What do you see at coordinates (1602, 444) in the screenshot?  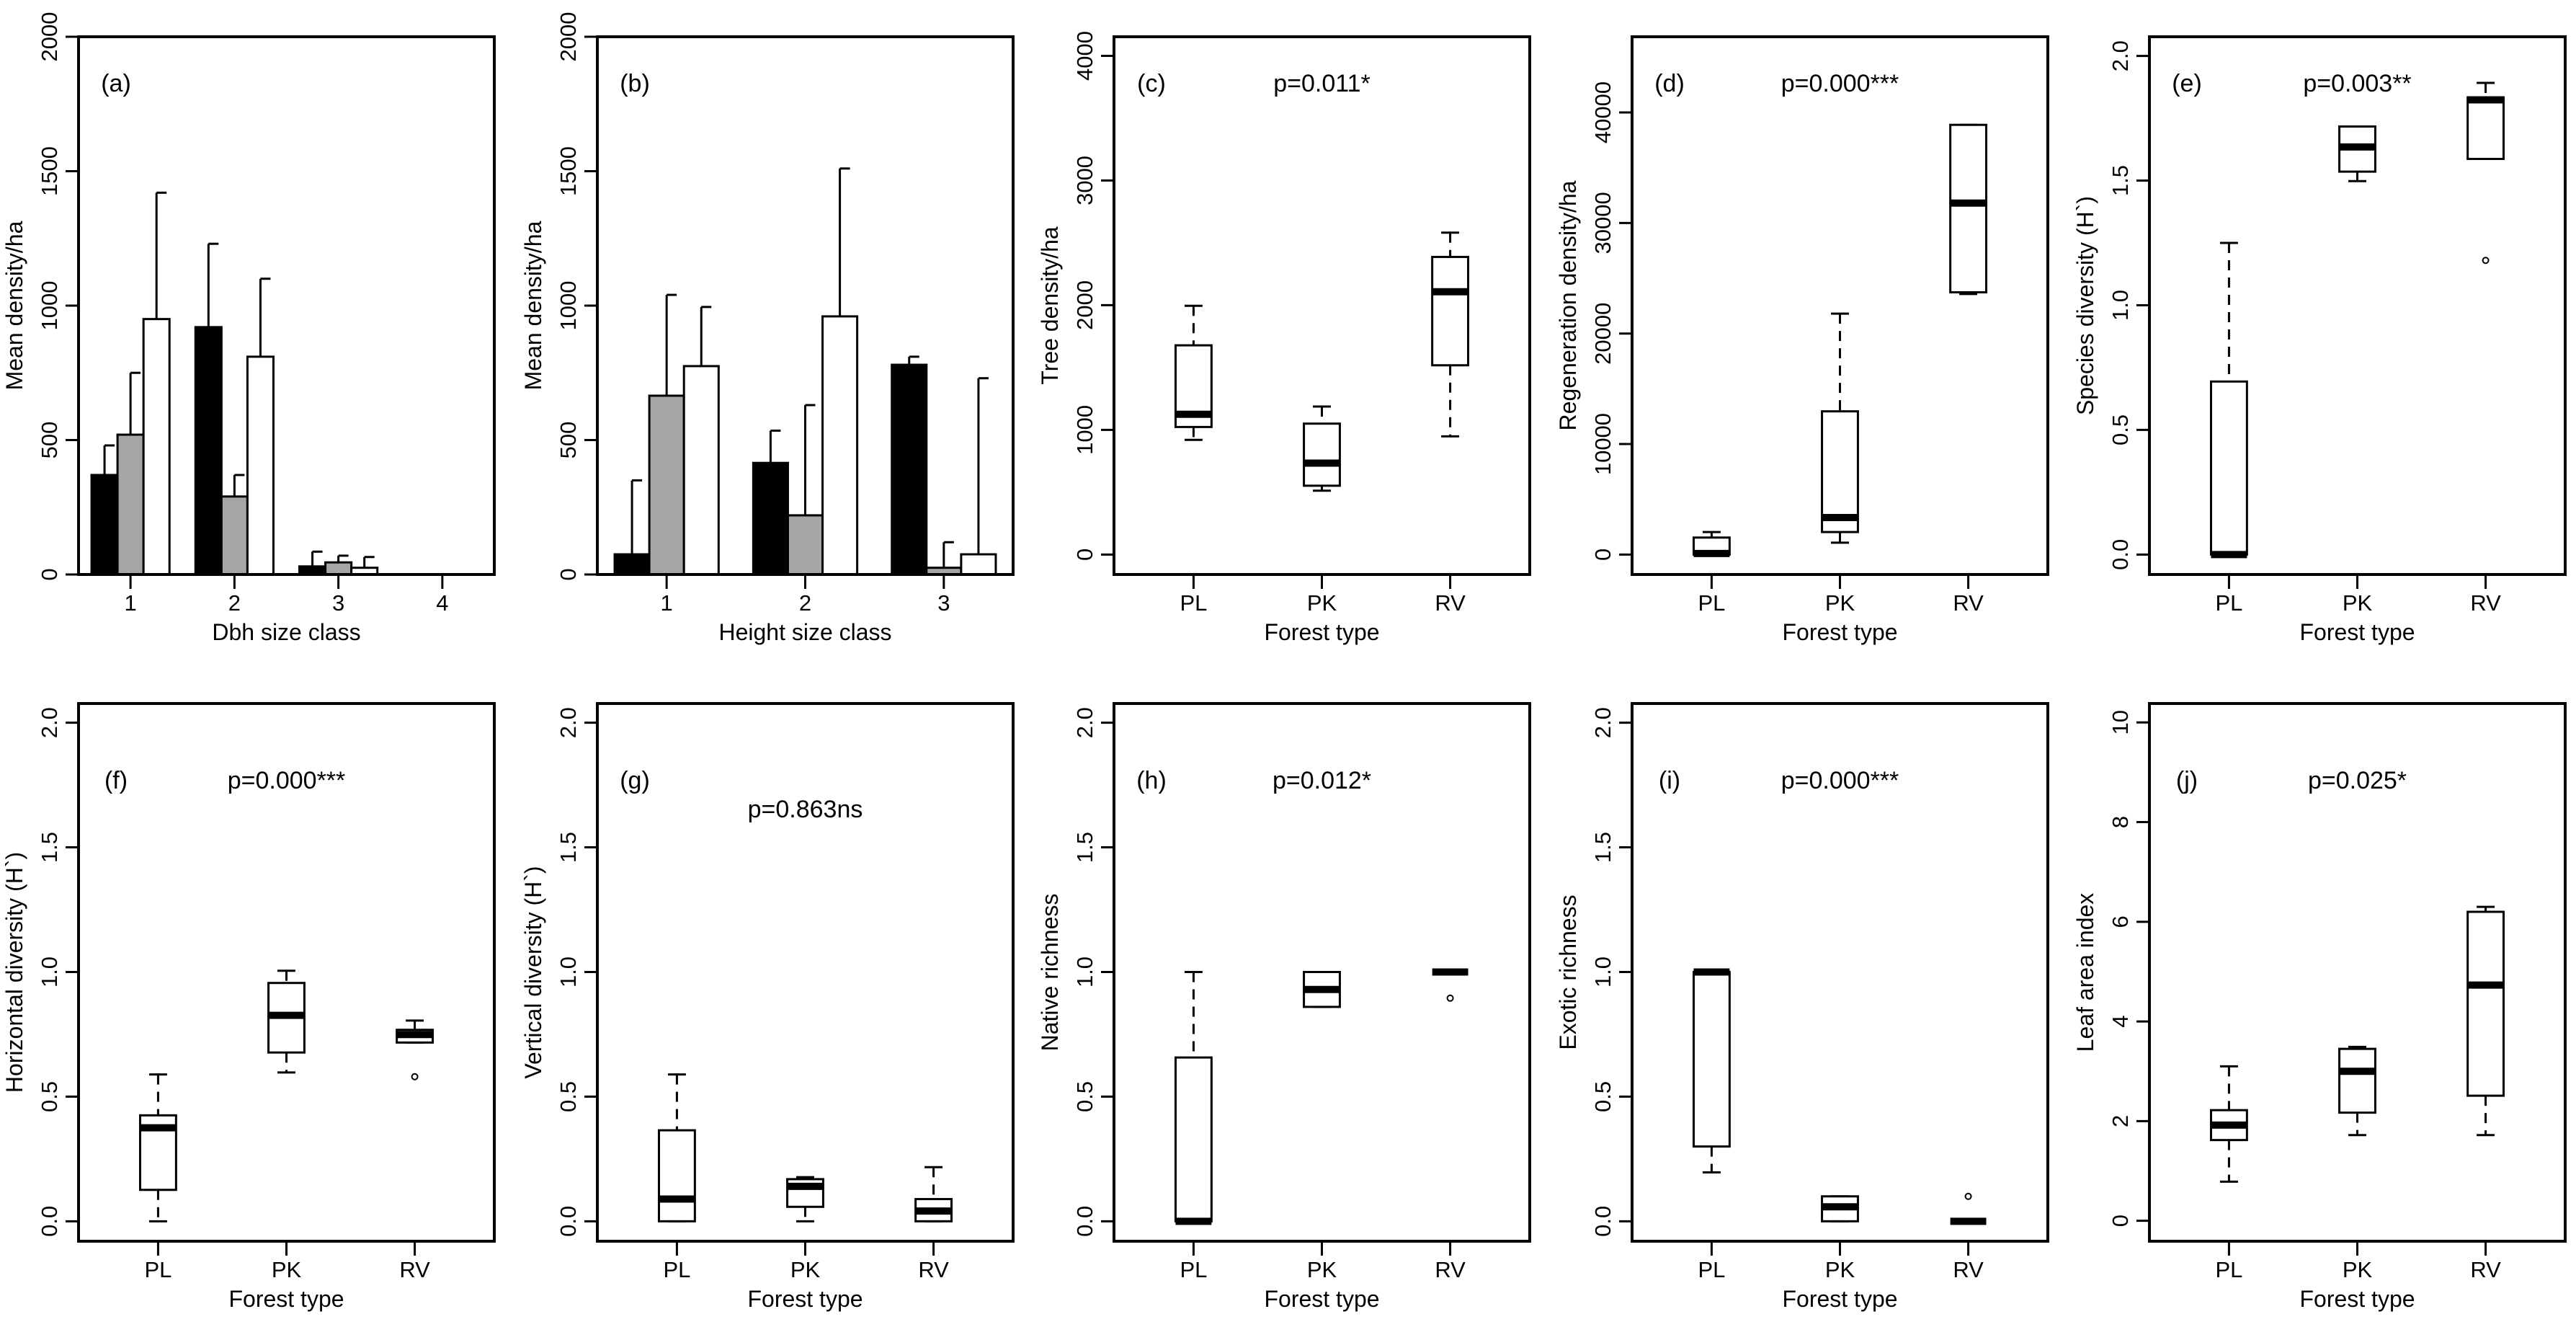 I see `y-tick-label: 10000` at bounding box center [1602, 444].